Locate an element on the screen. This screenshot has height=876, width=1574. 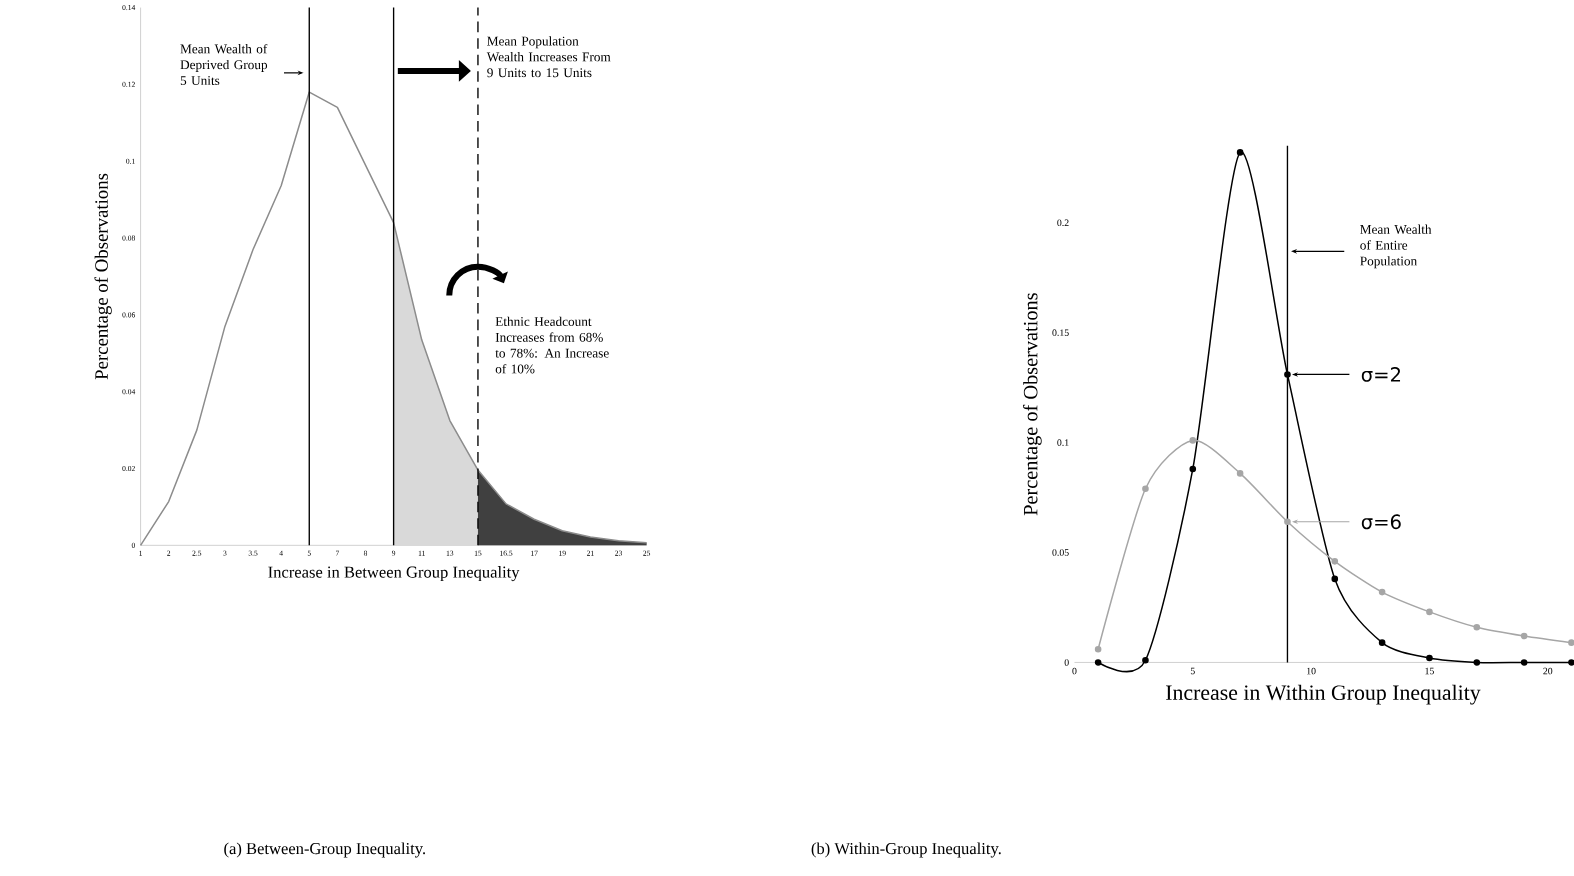
legend-label: σ=6 is located at coordinates (1381, 522).